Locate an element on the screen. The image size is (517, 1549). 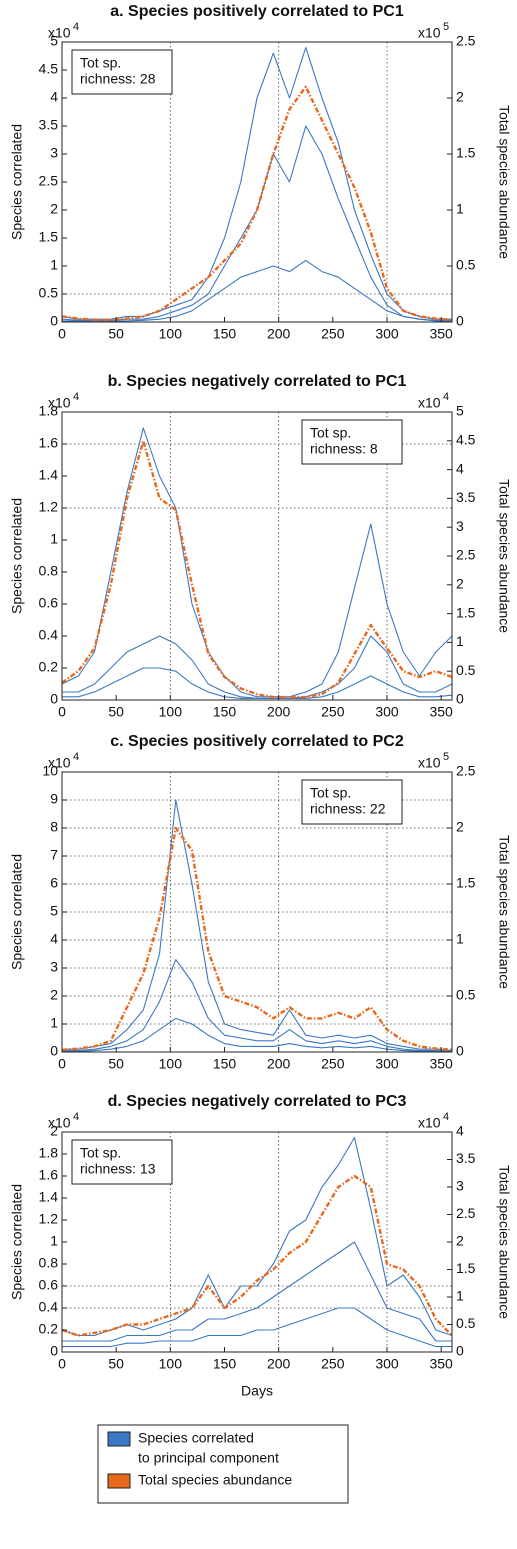
y-tick-label: 10 is located at coordinates (50, 771).